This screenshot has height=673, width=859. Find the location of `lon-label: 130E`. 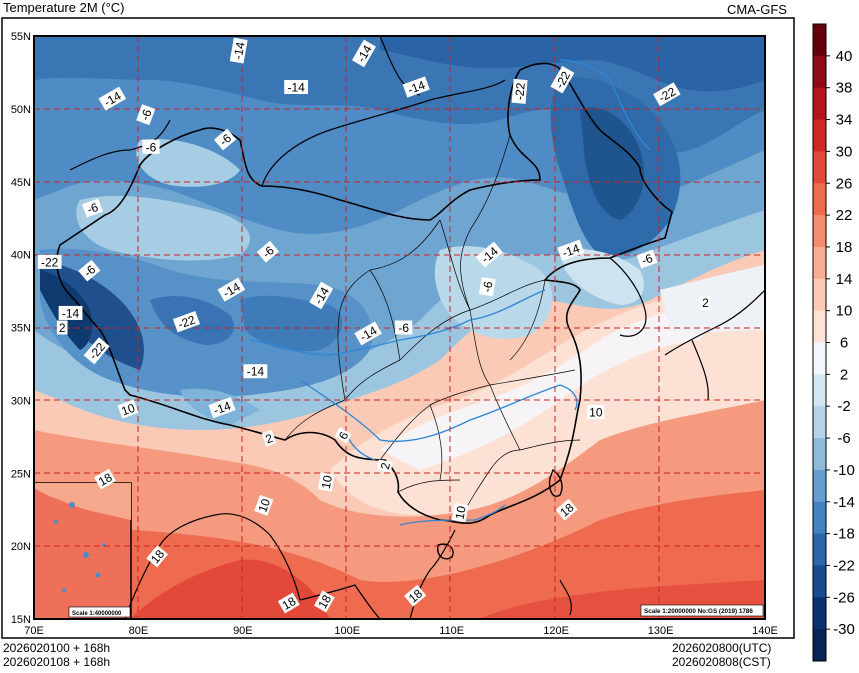

lon-label: 130E is located at coordinates (661, 631).